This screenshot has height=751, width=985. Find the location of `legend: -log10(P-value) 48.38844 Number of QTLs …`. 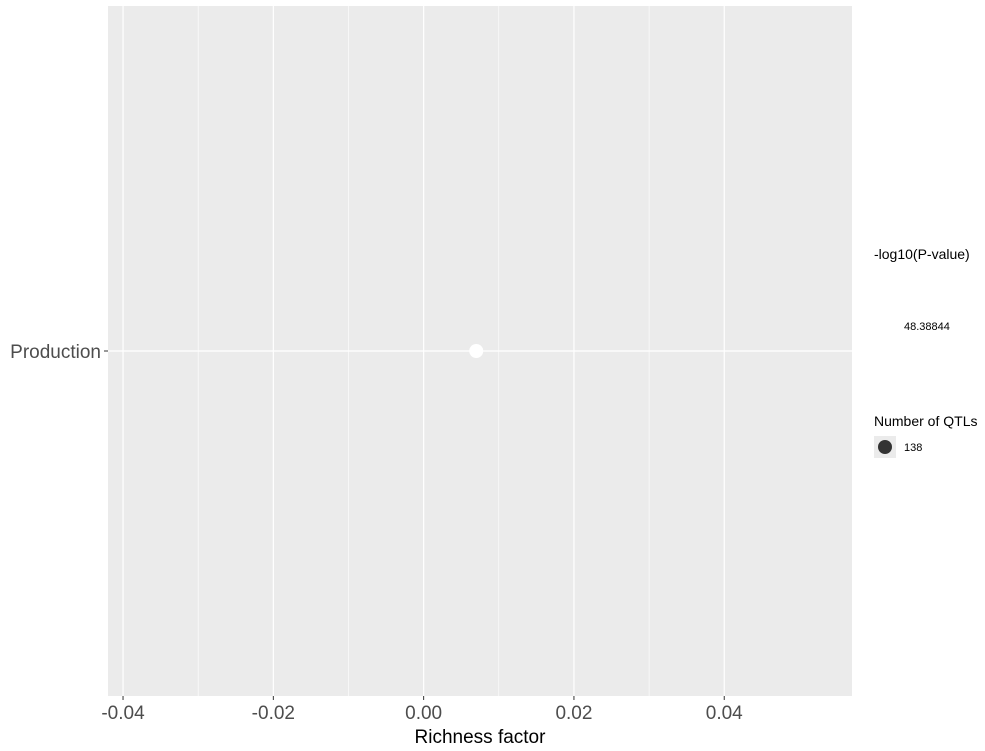

legend: -log10(P-value) 48.38844 Number of QTLs … is located at coordinates (925, 352).